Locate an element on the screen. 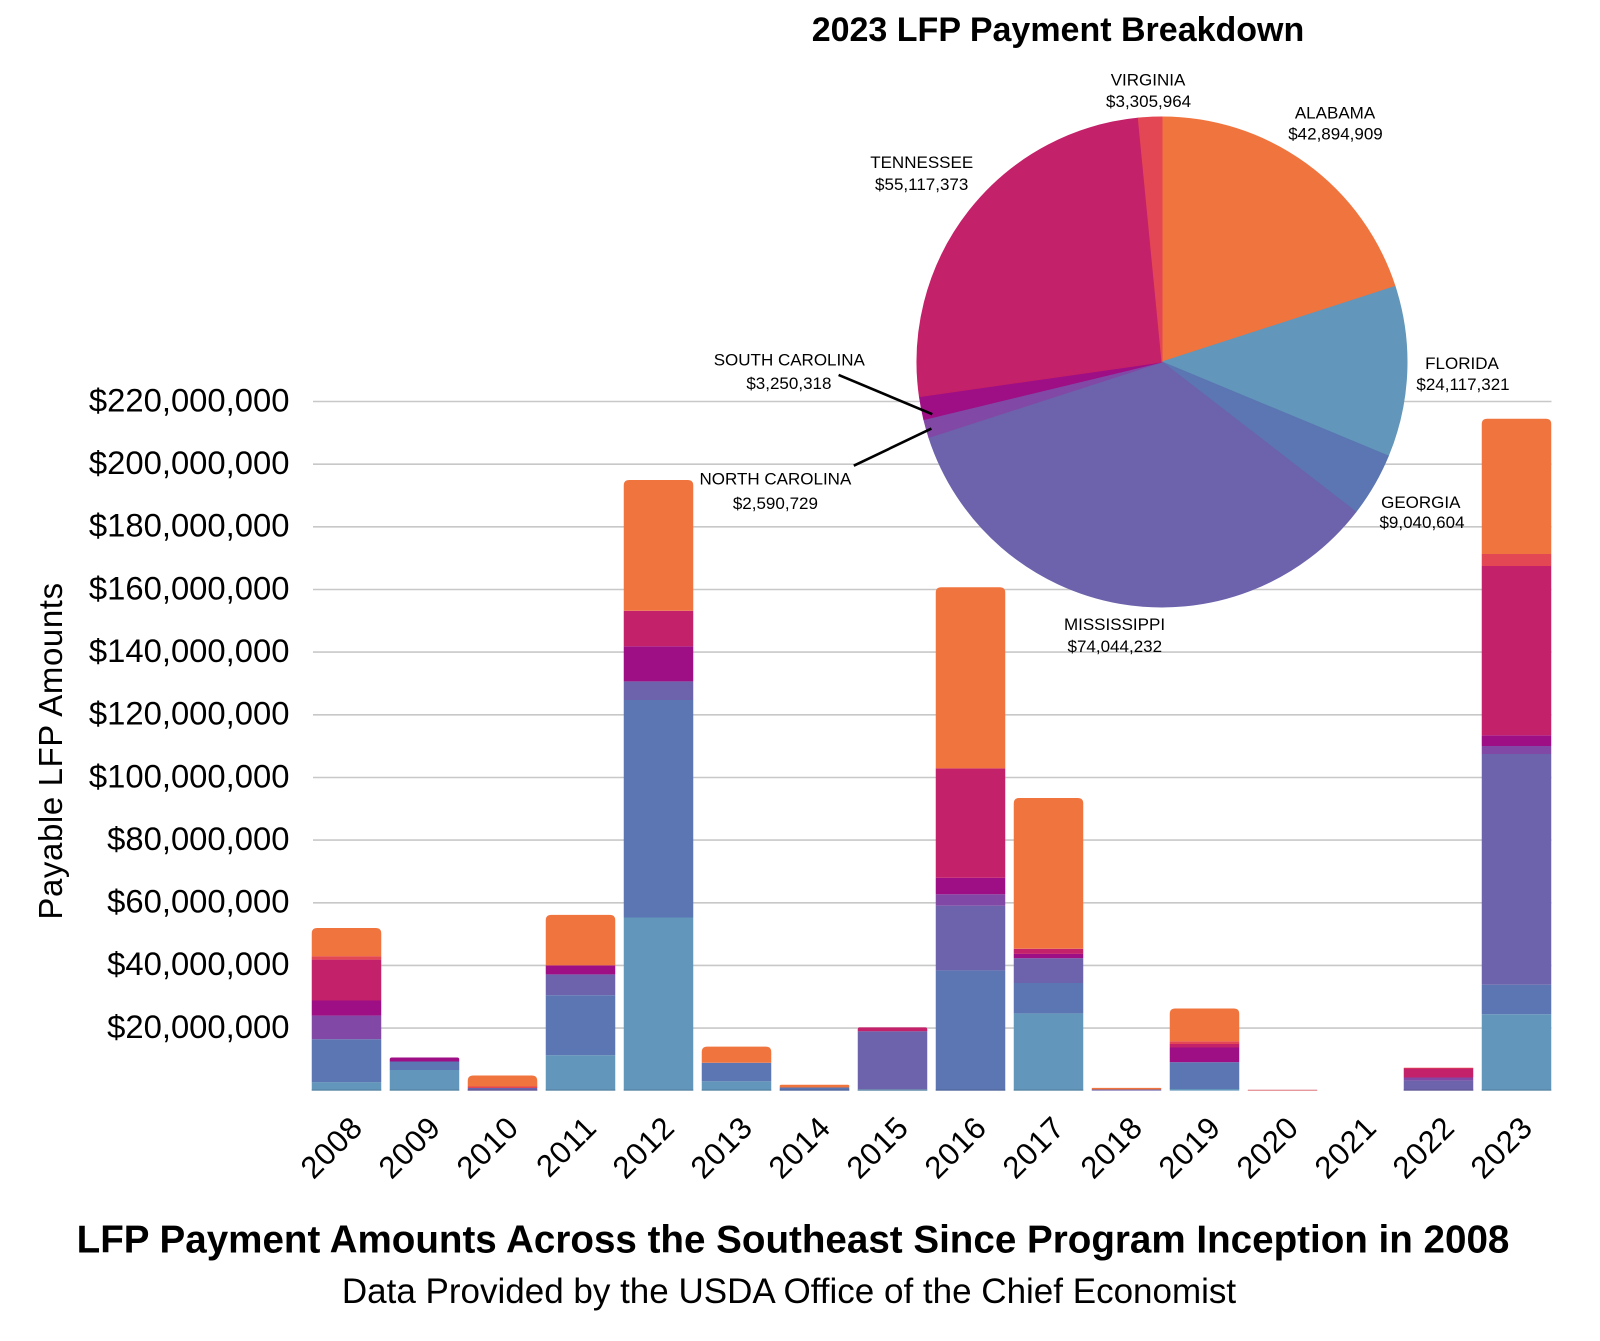 The height and width of the screenshot is (1341, 1600). svg-text: FLORIDA is located at coordinates (1462, 363).